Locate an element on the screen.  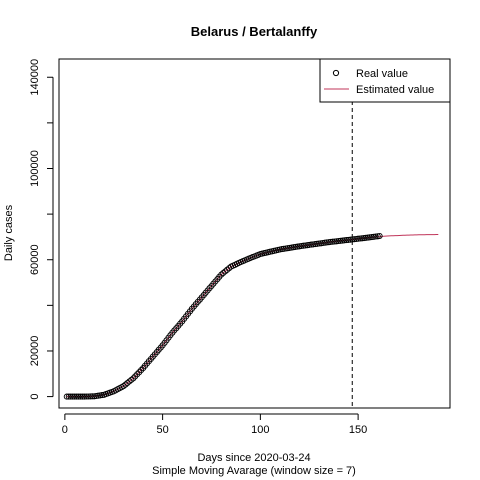
y-tick-label: 140000 is located at coordinates (35, 77).